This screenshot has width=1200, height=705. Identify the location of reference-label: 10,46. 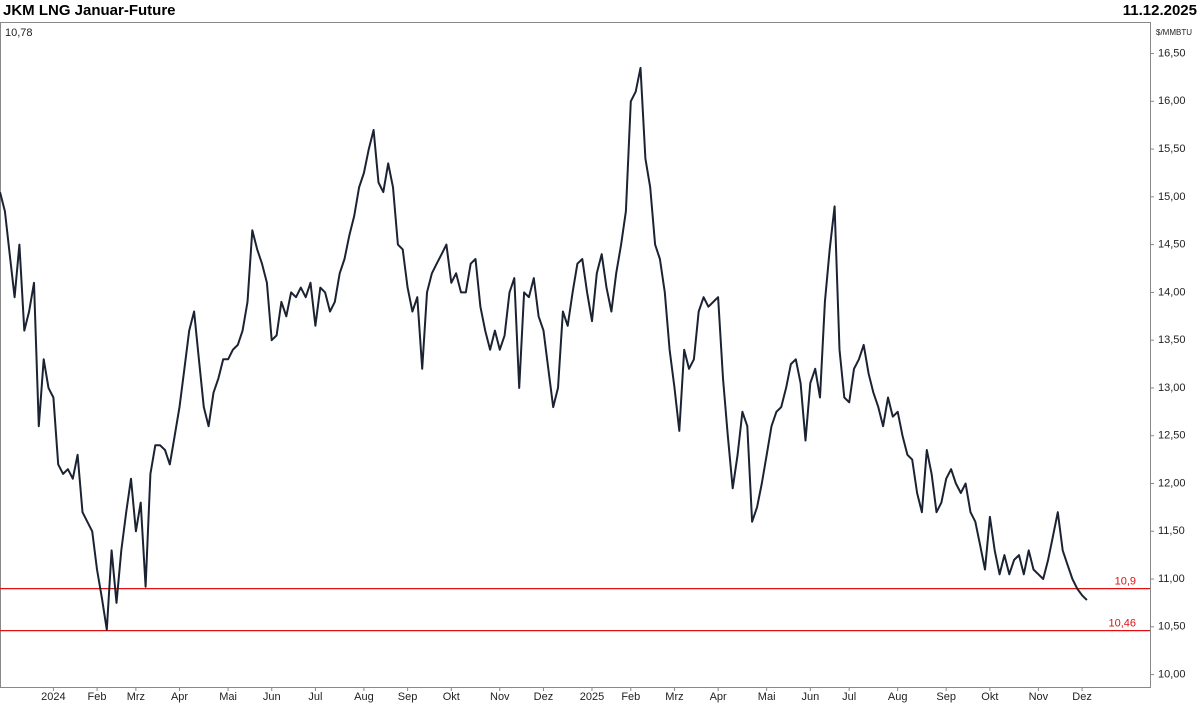
(1122, 624).